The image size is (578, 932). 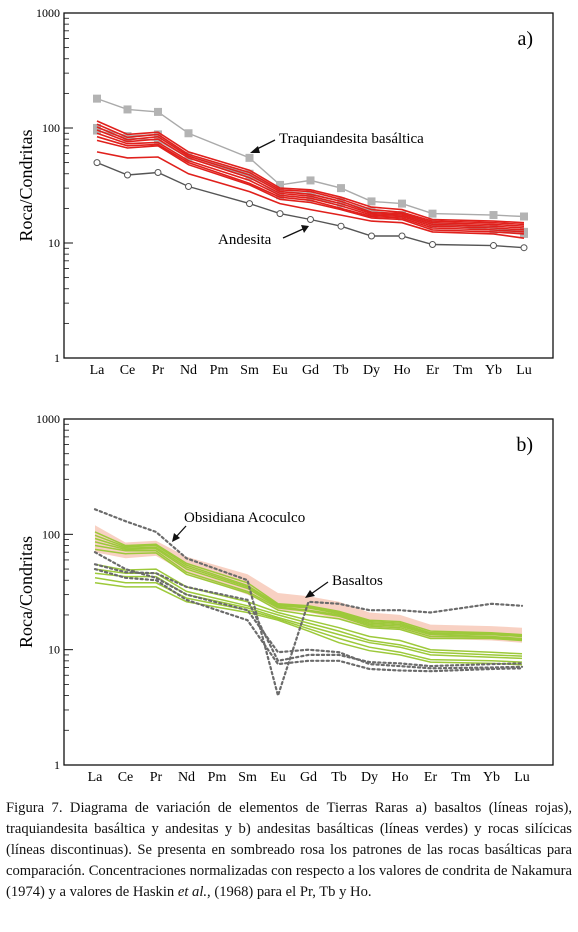 What do you see at coordinates (192, 892) in the screenshot?
I see `caption-italic: et al.` at bounding box center [192, 892].